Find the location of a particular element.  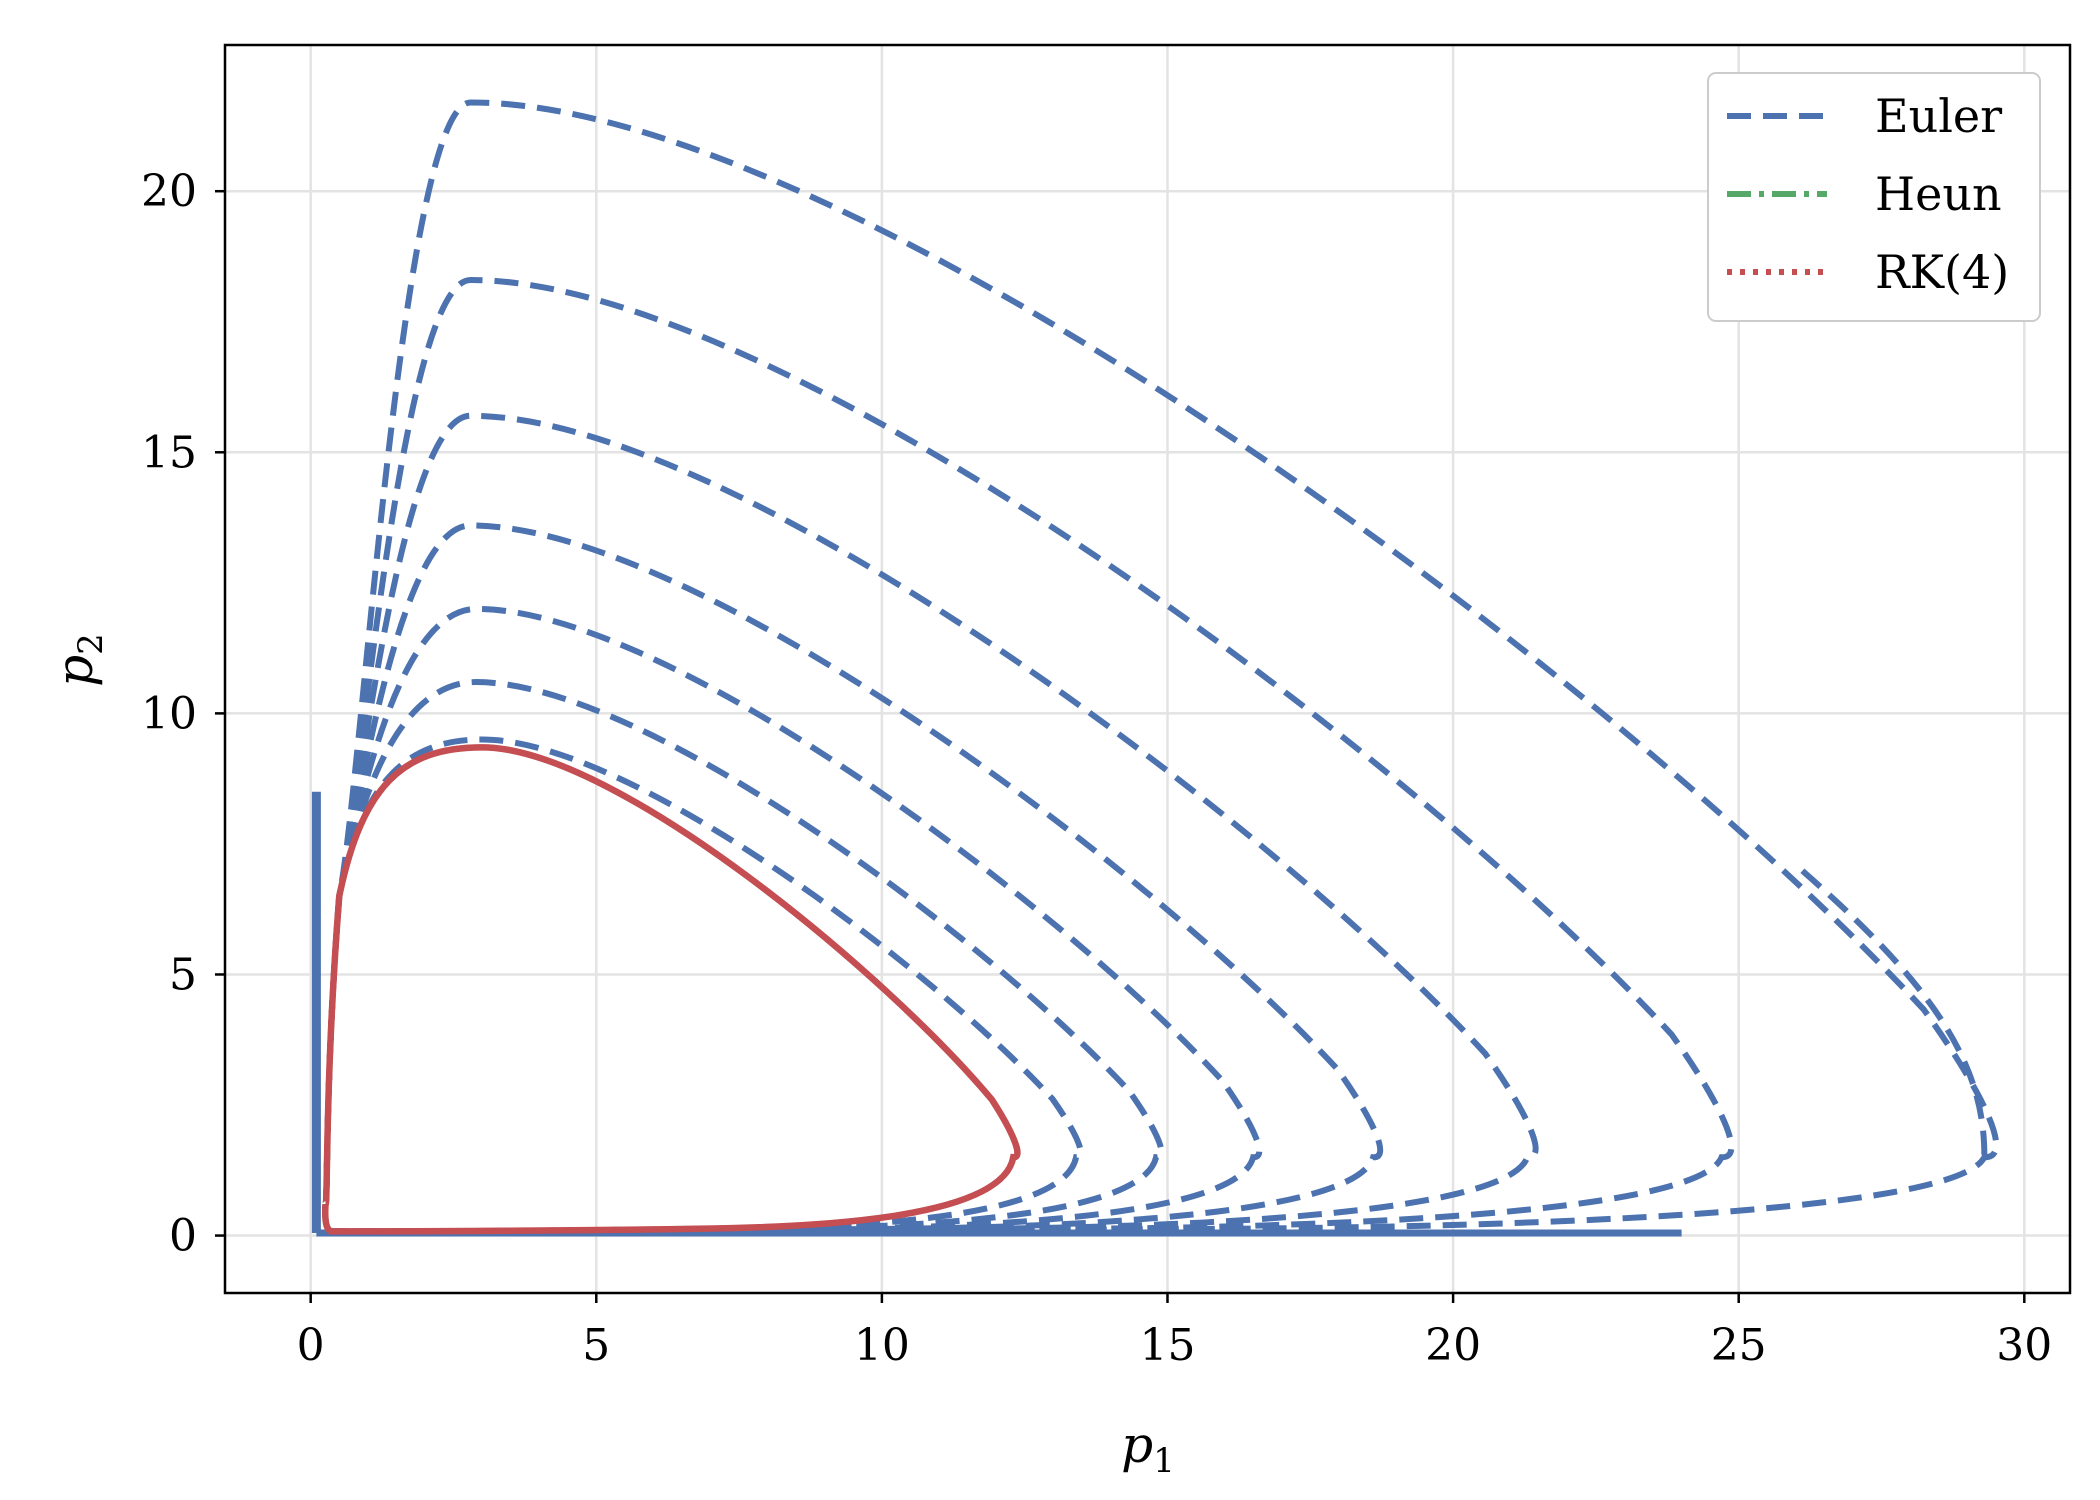

x-tick-label: 0 is located at coordinates (311, 1345).